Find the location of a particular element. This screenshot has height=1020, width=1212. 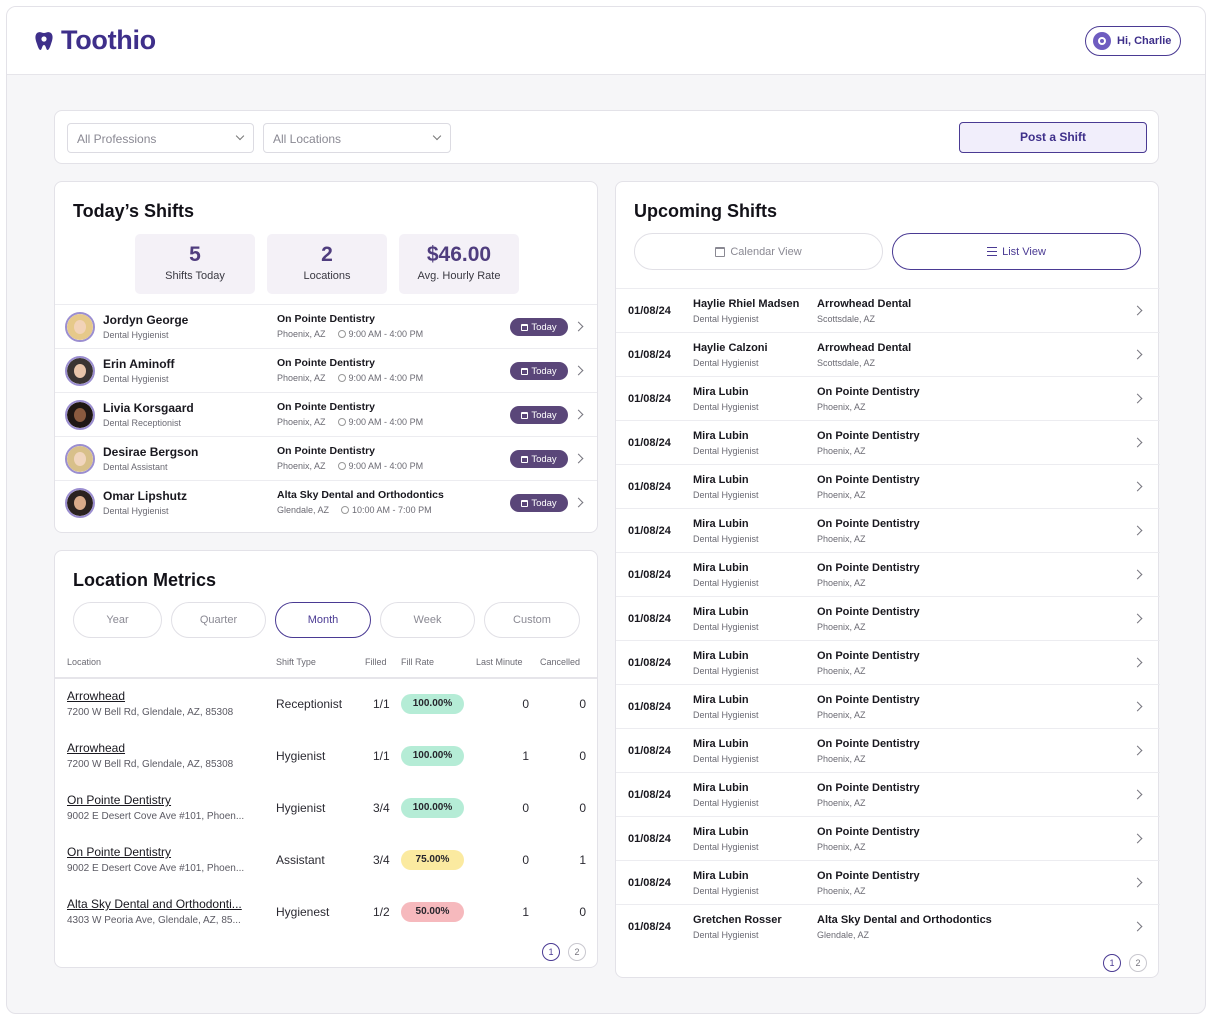

metrics-page-2: 2 is located at coordinates (577, 952).